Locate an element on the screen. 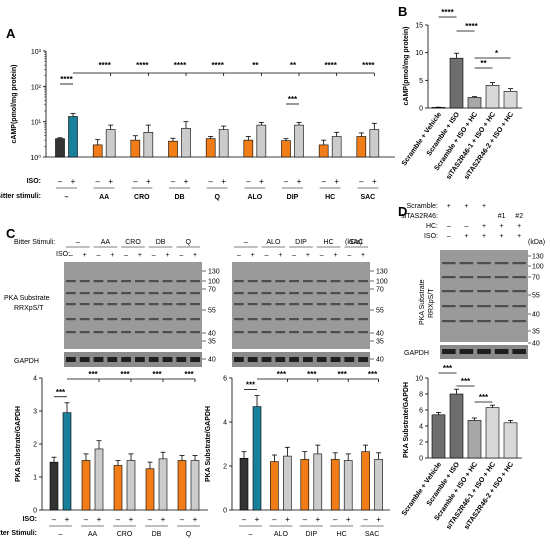 The image size is (550, 557). c-left-chart-bar-iso-minus is located at coordinates (54, 486).